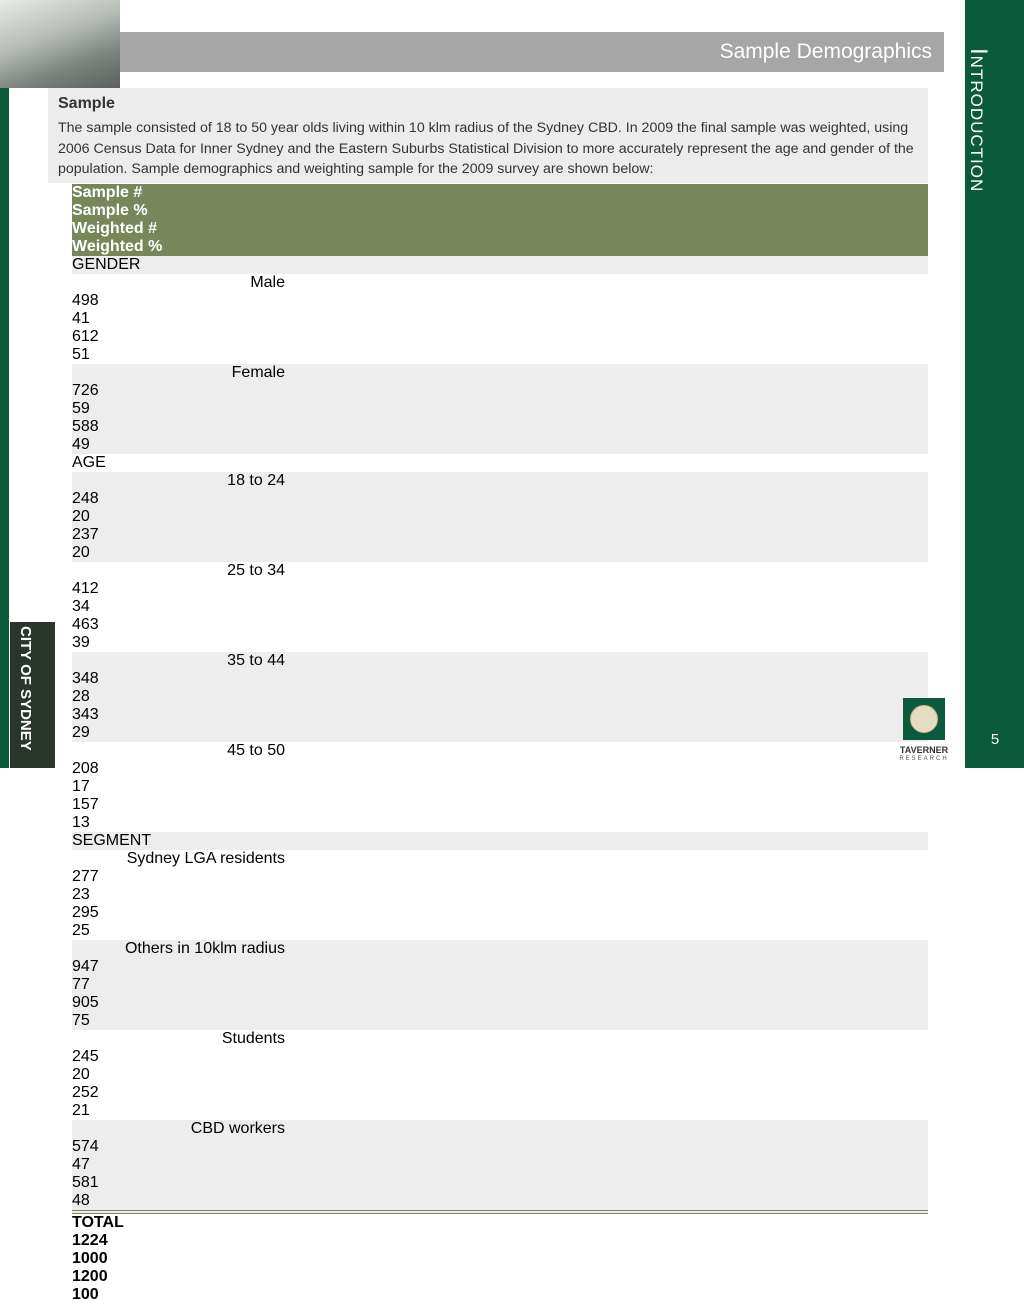 This screenshot has height=1304, width=1024. Describe the element at coordinates (107, 192) in the screenshot. I see `column-header: Sample #` at that location.